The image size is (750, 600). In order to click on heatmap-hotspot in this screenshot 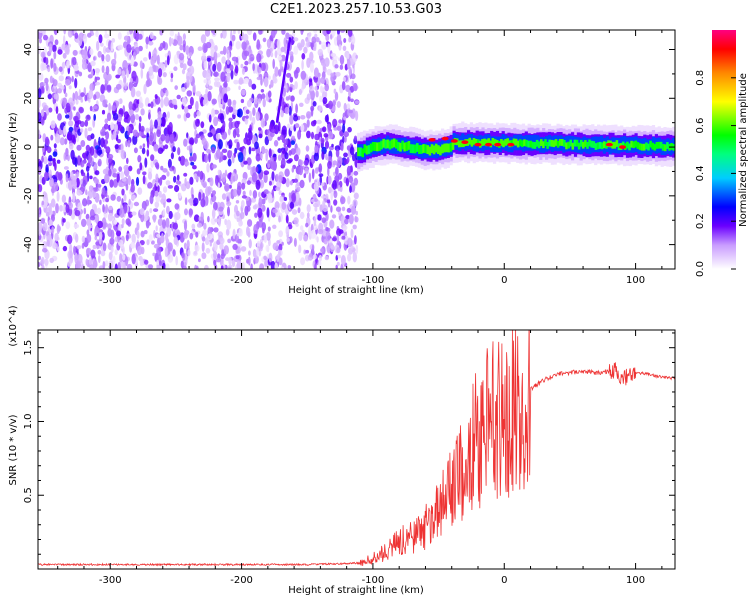, I will do `click(465, 142)`.